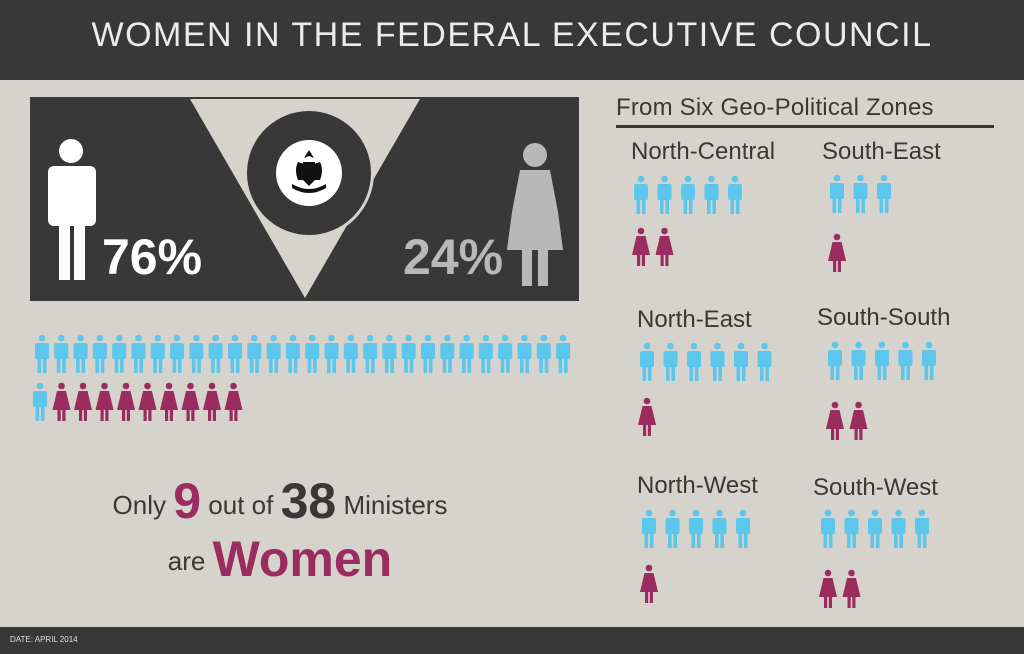 The height and width of the screenshot is (654, 1024). What do you see at coordinates (152, 257) in the screenshot?
I see `men-percent-label: 76%` at bounding box center [152, 257].